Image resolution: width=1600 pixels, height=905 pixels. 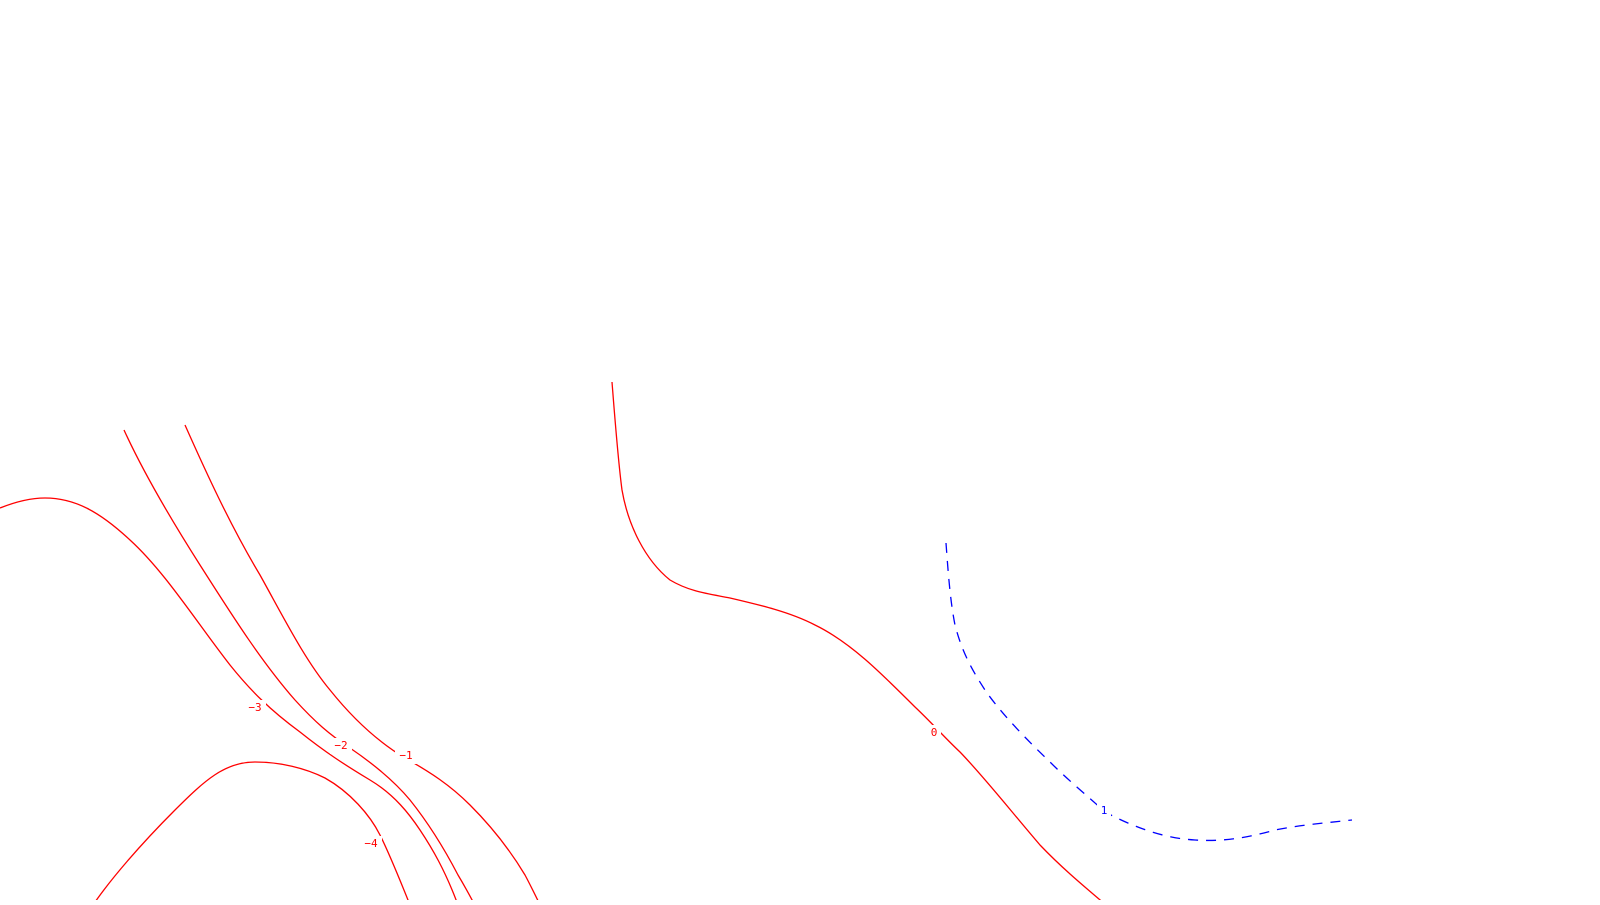 What do you see at coordinates (677, 776) in the screenshot?
I see `contour-labels: −4 −3 −2 −1 0 1` at bounding box center [677, 776].